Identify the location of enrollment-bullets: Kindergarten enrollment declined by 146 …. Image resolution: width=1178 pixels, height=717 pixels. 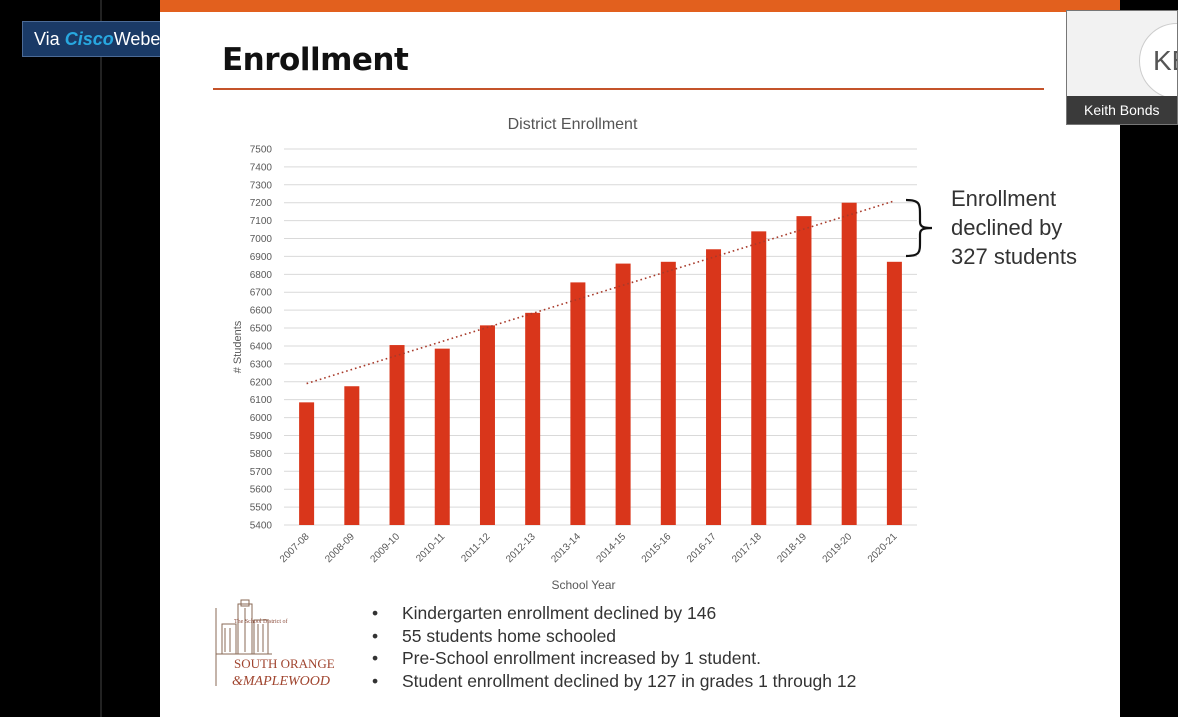
(613, 647).